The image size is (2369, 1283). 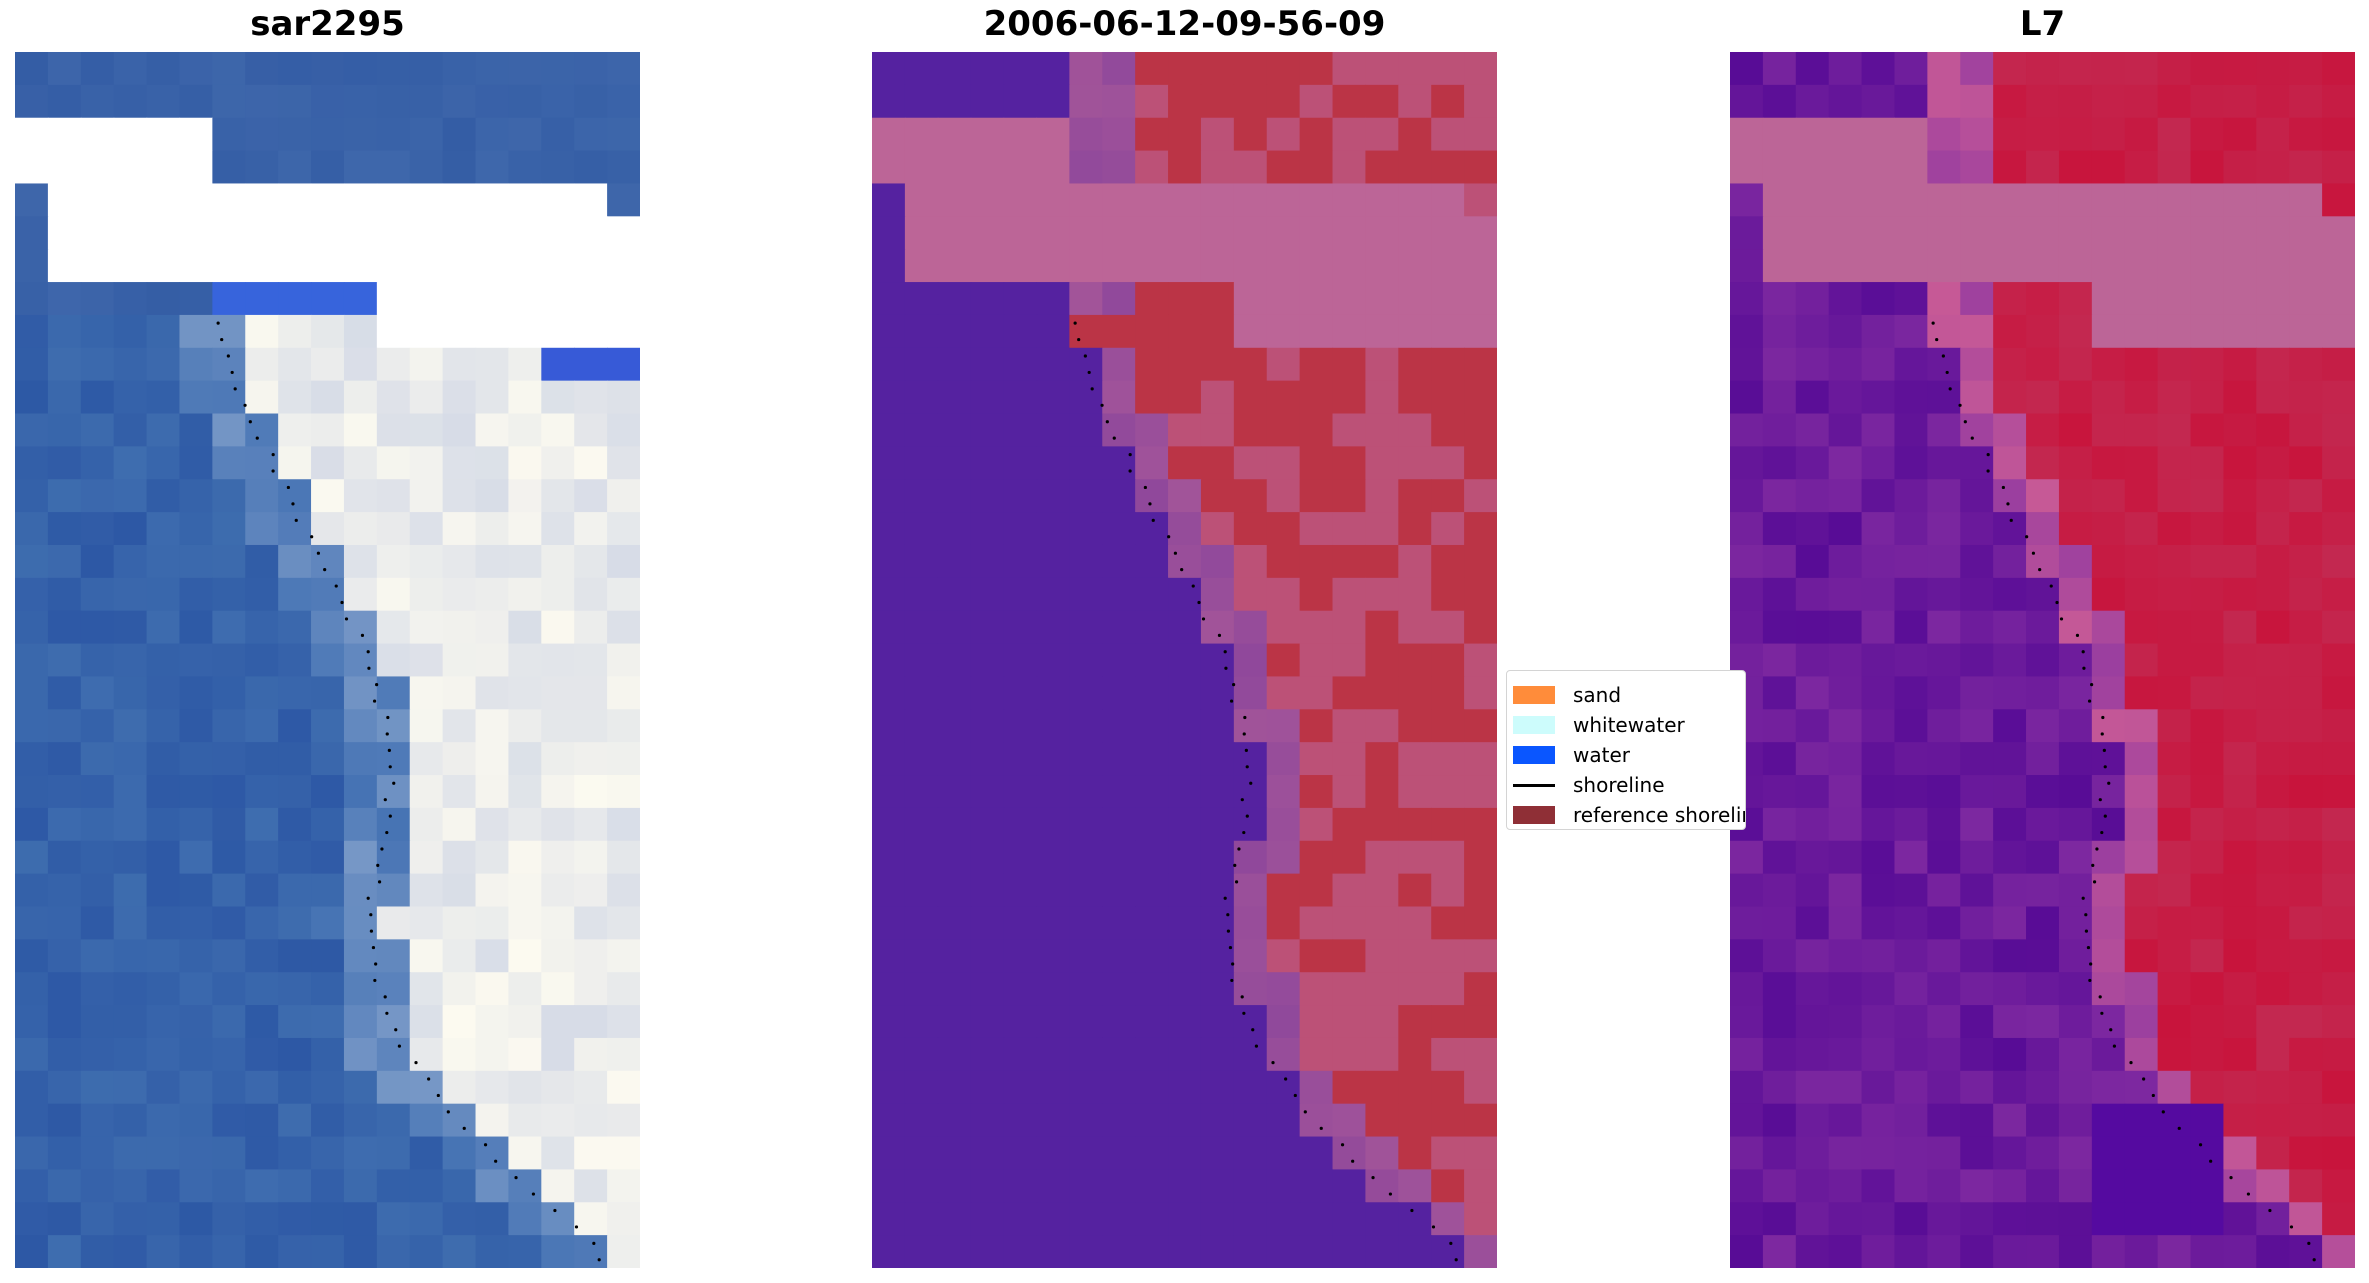 What do you see at coordinates (1659, 815) in the screenshot?
I see `legend-label-reference-shoreline: reference shoreline` at bounding box center [1659, 815].